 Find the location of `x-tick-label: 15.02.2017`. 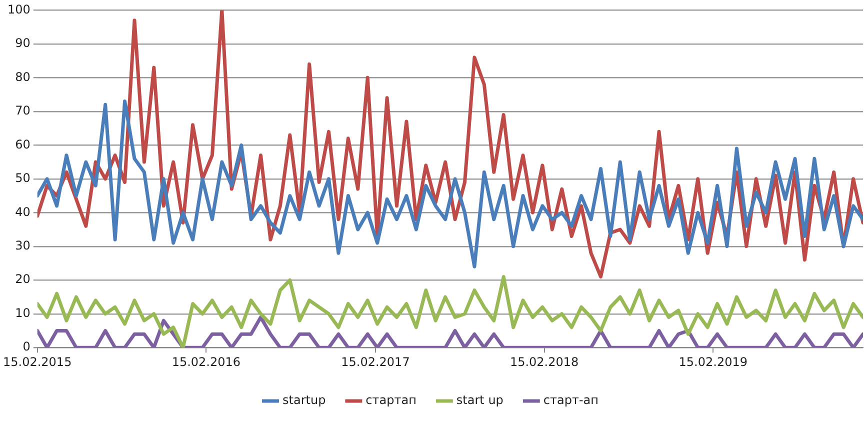

x-tick-label: 15.02.2017 is located at coordinates (375, 361).